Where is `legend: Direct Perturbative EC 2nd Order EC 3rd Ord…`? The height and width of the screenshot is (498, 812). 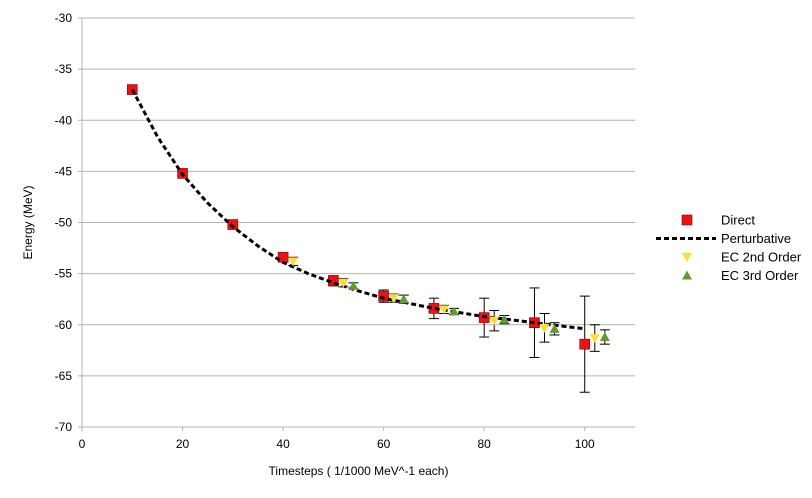 legend: Direct Perturbative EC 2nd Order EC 3rd Ord… is located at coordinates (729, 248).